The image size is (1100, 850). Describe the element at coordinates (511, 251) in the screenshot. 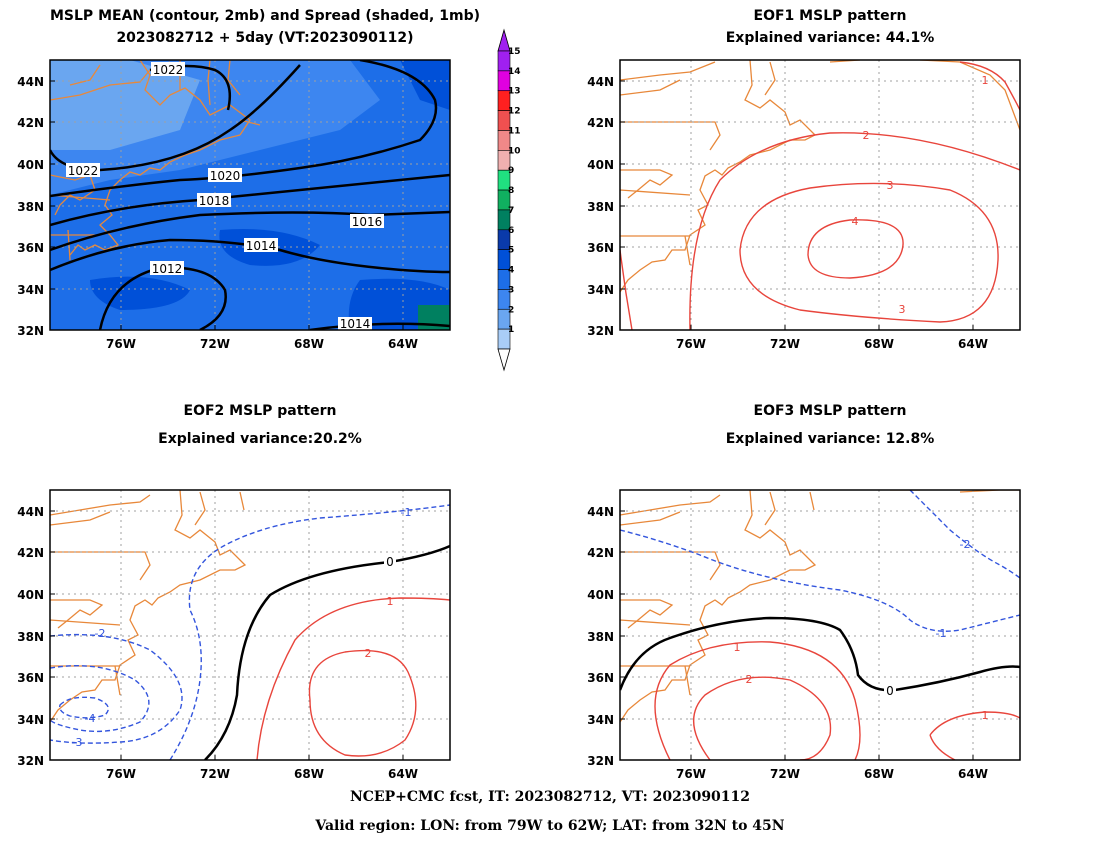

I see `colorbar-label: 5` at that location.